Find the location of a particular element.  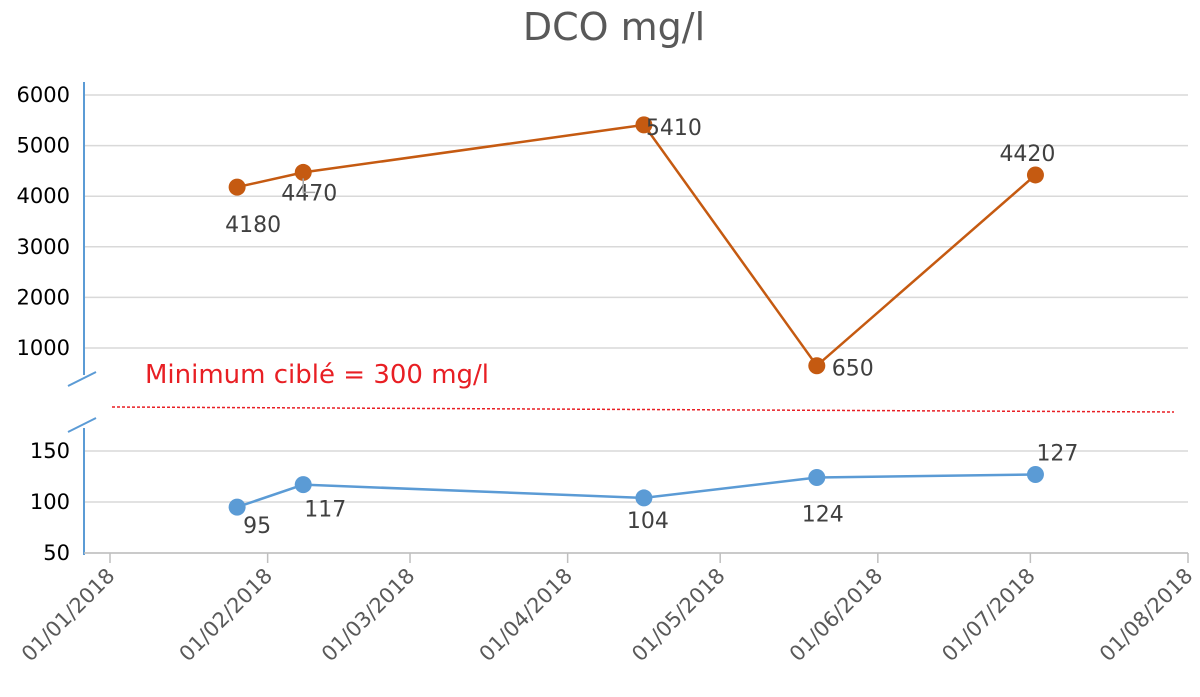

data-label-upper: 4180 is located at coordinates (253, 225).